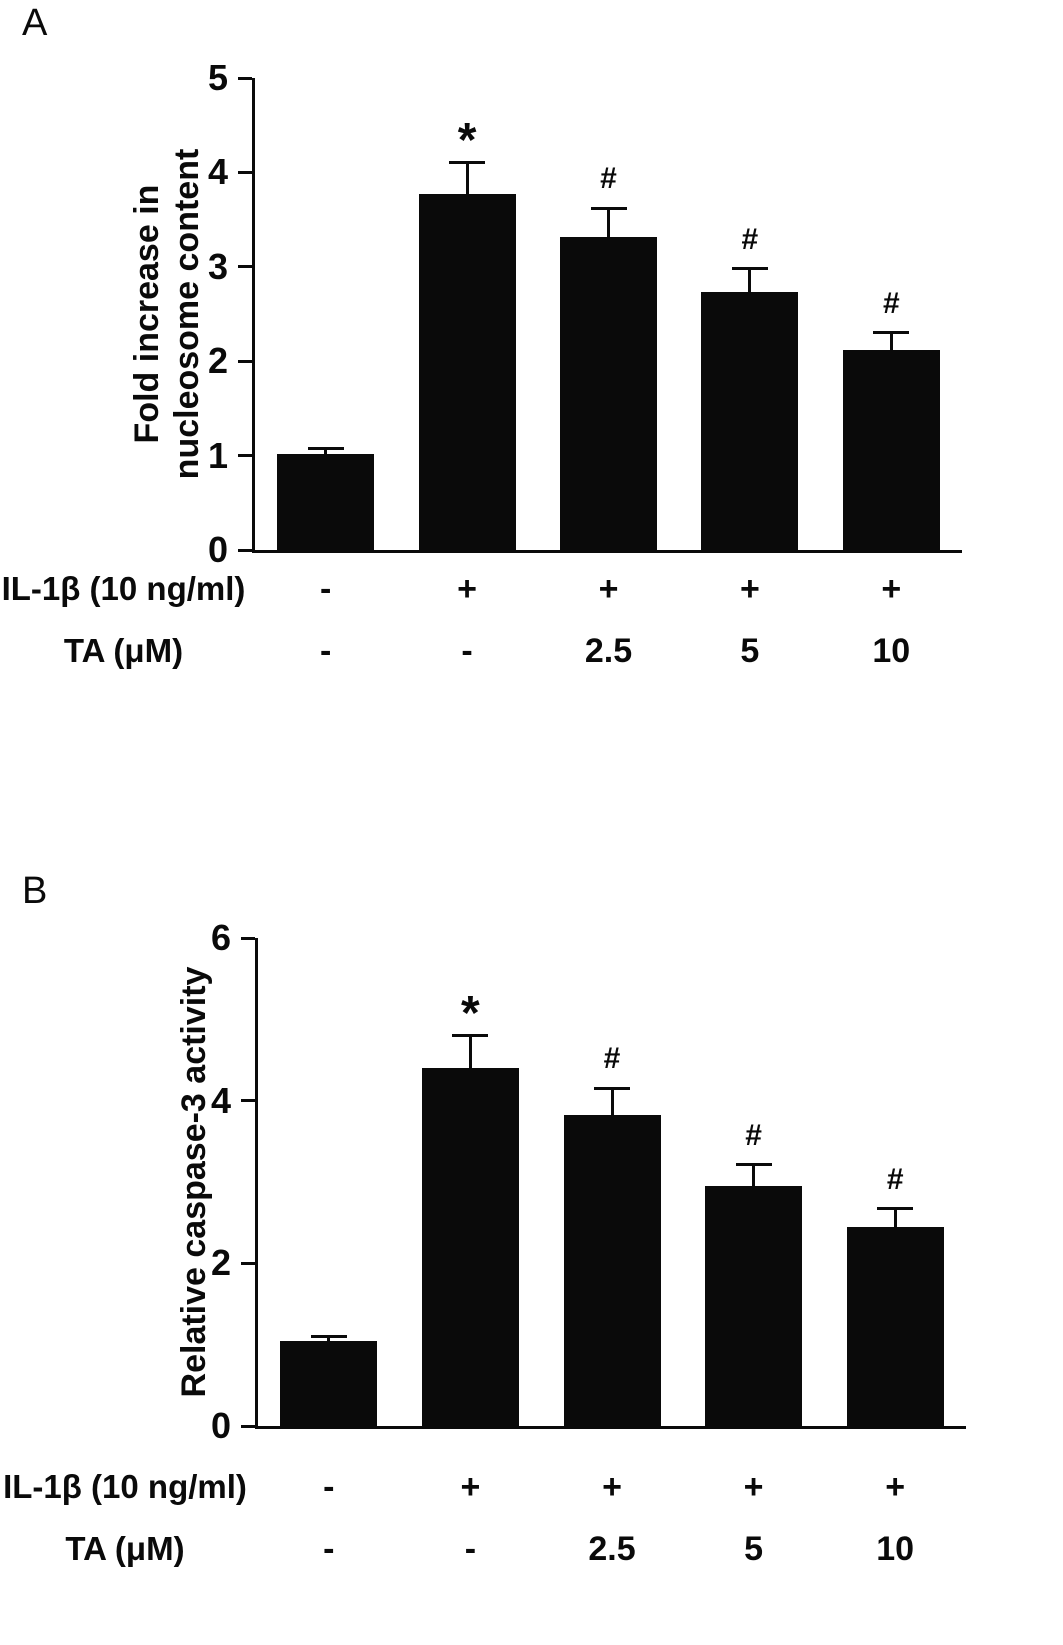 This screenshot has height=1645, width=1063. I want to click on y-tick-label: 5, so click(217, 77).